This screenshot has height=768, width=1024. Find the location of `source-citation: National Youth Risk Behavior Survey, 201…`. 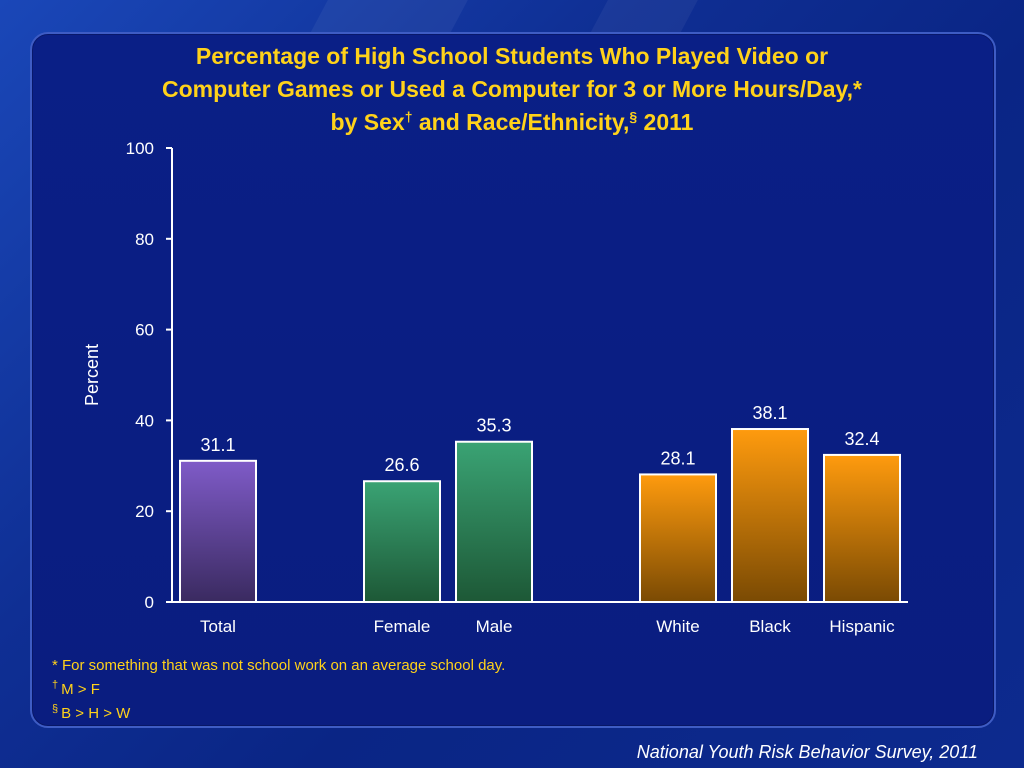

source-citation: National Youth Risk Behavior Survey, 201… is located at coordinates (807, 752).